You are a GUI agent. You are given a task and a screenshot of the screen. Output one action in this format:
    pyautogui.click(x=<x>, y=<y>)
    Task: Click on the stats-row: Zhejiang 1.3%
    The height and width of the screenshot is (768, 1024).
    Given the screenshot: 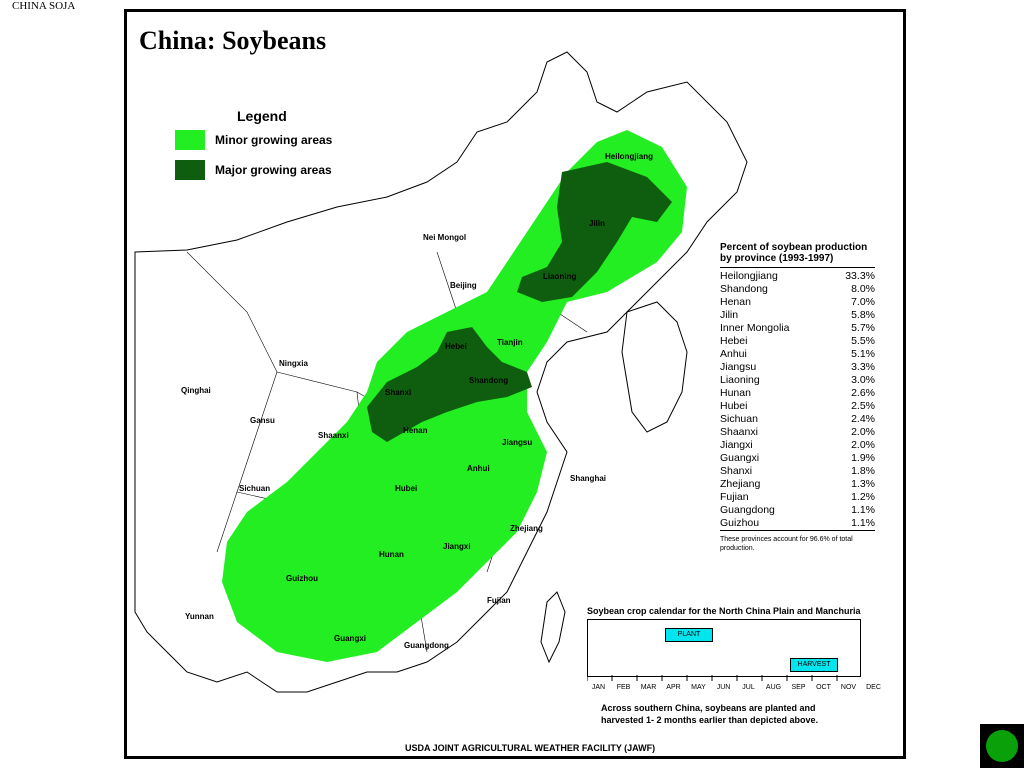 What is the action you would take?
    pyautogui.click(x=797, y=484)
    